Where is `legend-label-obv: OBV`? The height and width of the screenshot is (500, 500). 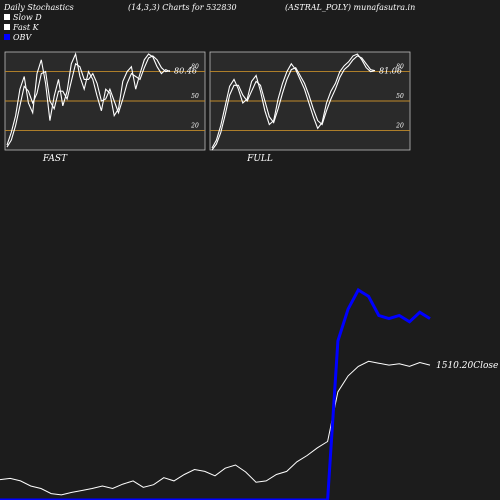
legend-label-obv: OBV is located at coordinates (22, 37).